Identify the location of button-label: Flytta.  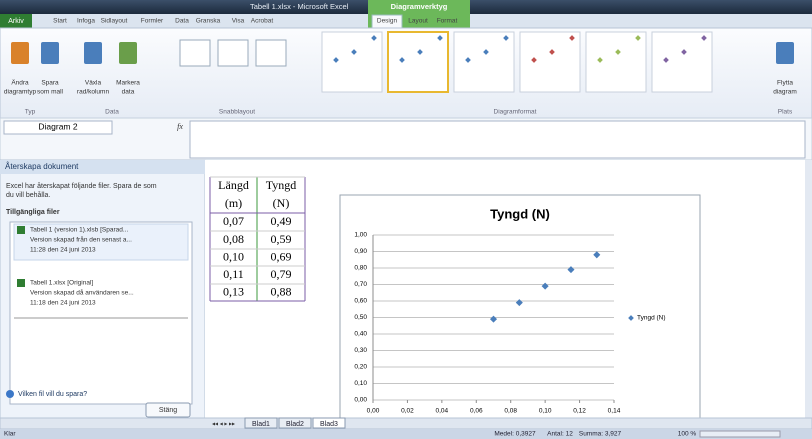
(785, 83).